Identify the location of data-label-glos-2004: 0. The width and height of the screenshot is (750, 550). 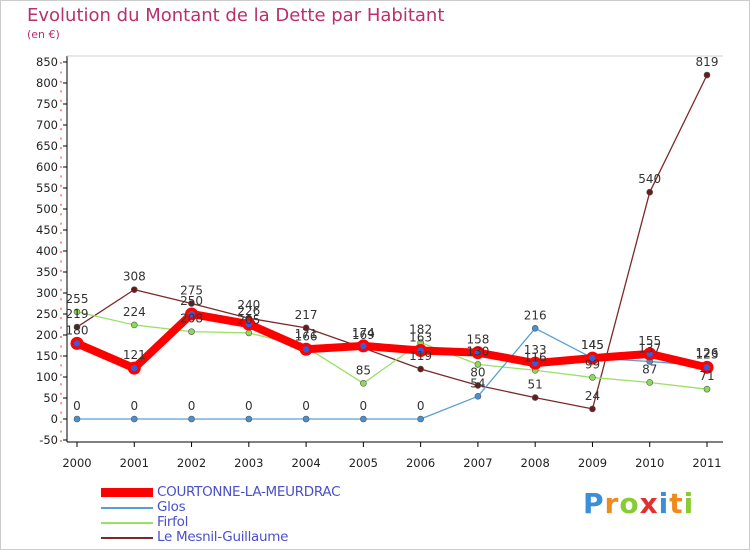
(306, 406).